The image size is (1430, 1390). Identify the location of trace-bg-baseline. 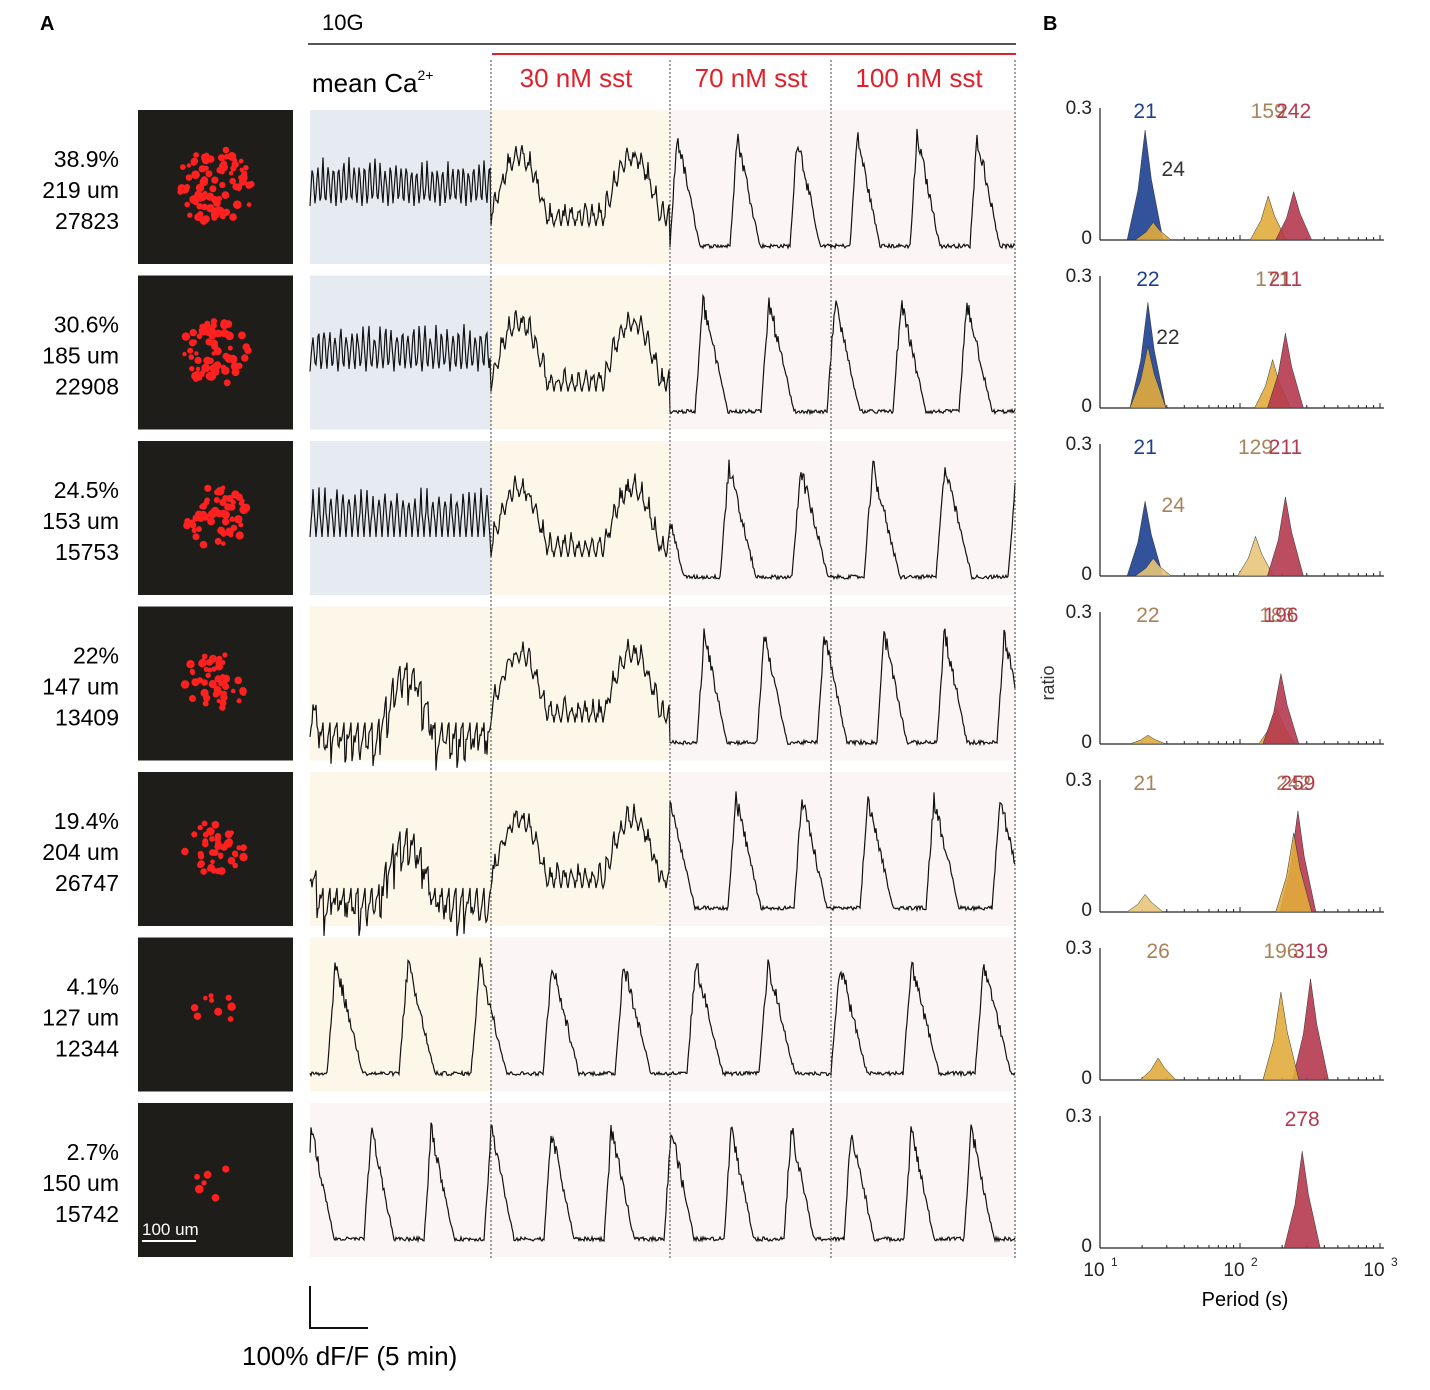
(400, 1014).